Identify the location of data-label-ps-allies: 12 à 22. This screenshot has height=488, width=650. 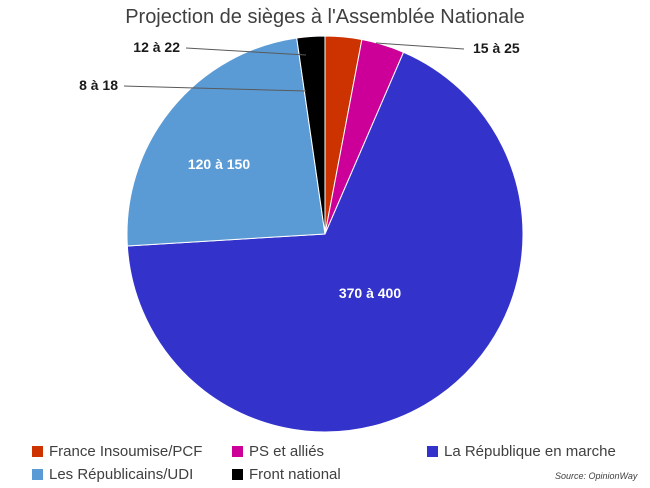
(156, 47).